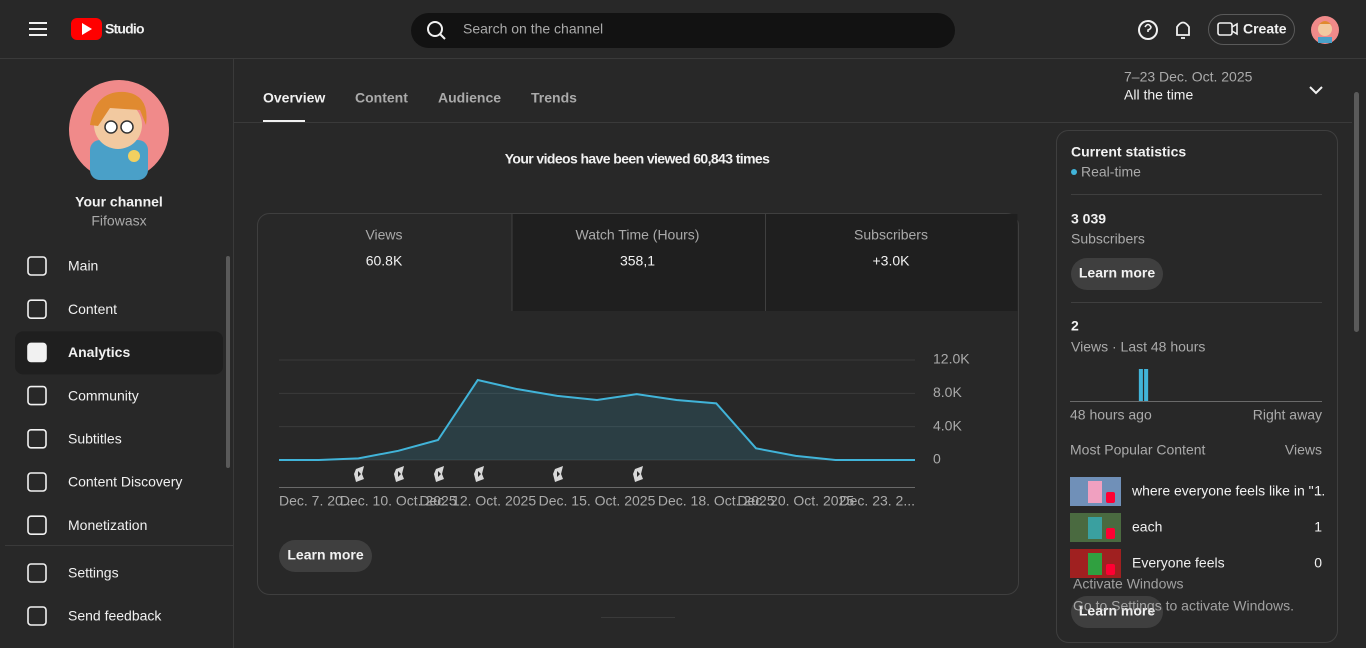 This screenshot has height=648, width=1366. I want to click on metric-tile: Watch Time (Hours) 358,1, so click(638, 262).